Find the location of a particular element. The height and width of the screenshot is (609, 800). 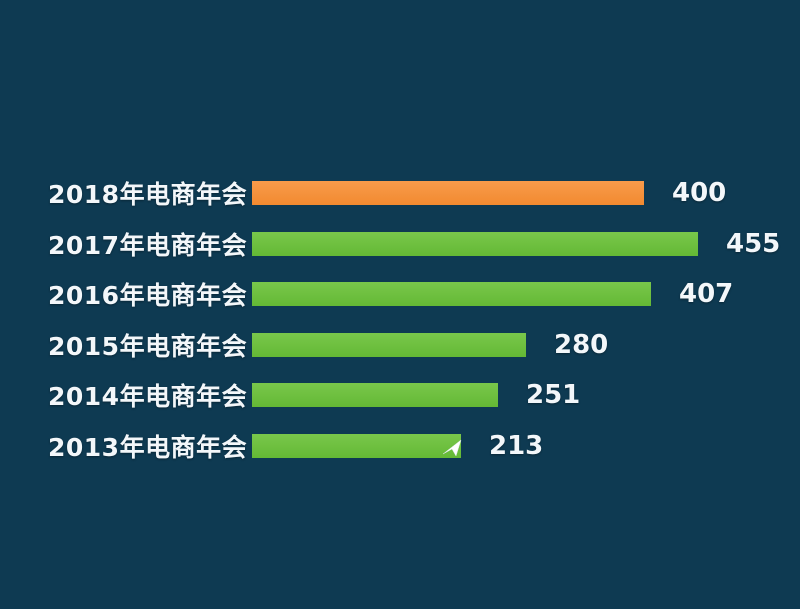

bar-row-2014: 2014年电商年会 251 is located at coordinates (408, 395).